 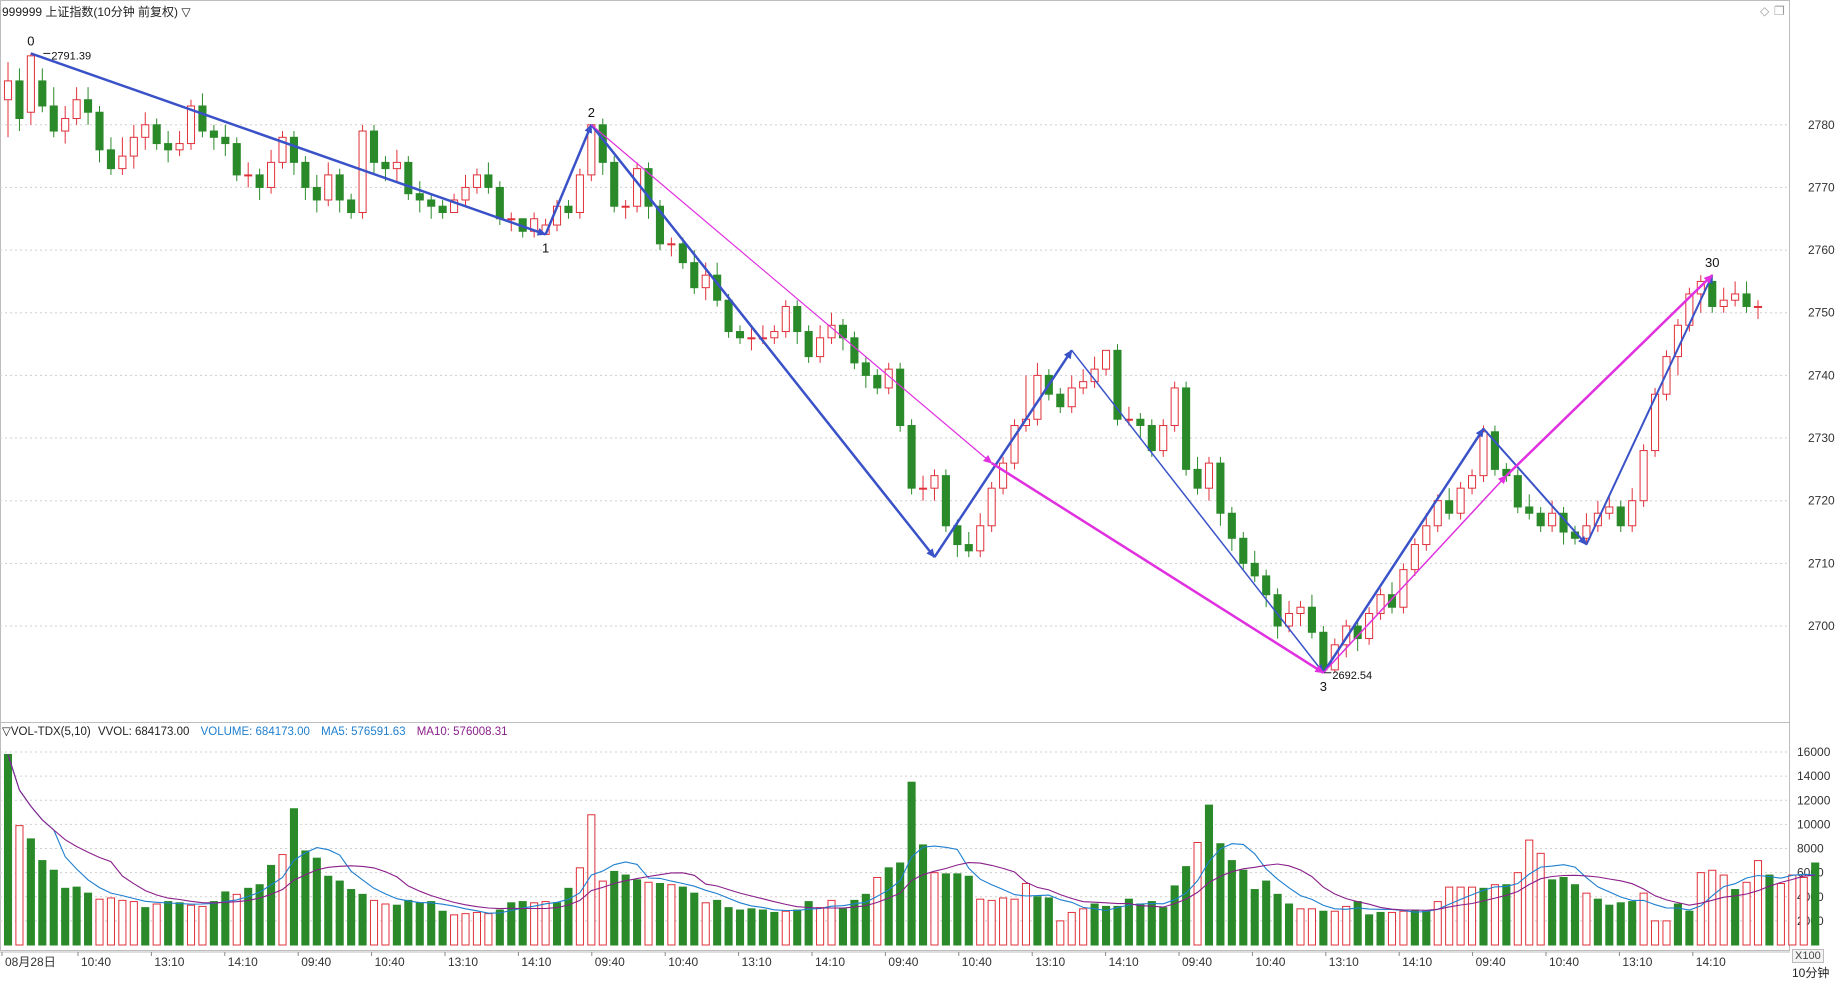 What do you see at coordinates (1821, 375) in the screenshot?
I see `price-tick-label: 2740` at bounding box center [1821, 375].